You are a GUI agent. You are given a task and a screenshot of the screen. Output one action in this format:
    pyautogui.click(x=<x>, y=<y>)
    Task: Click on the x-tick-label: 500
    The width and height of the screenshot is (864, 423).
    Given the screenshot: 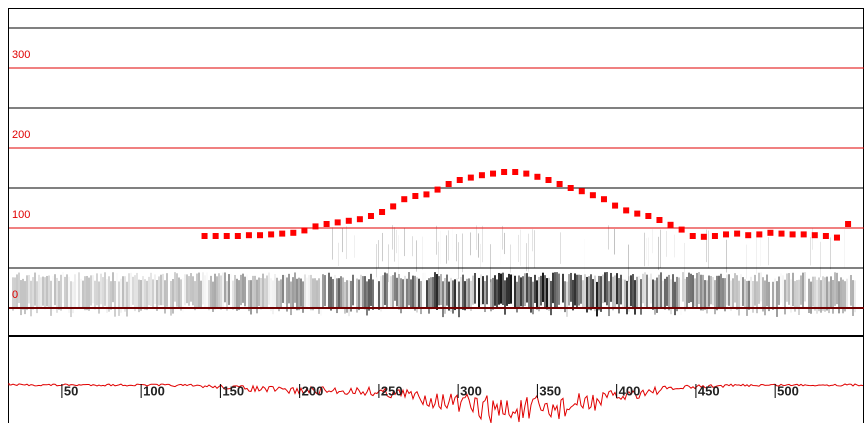 What is the action you would take?
    pyautogui.click(x=788, y=390)
    